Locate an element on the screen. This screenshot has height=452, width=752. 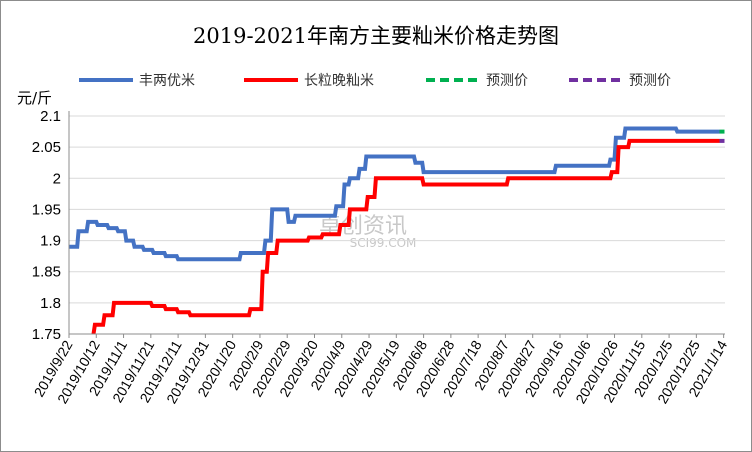
chart-title: 2019-2021年南方主要籼米价格走势图 is located at coordinates (376, 36).